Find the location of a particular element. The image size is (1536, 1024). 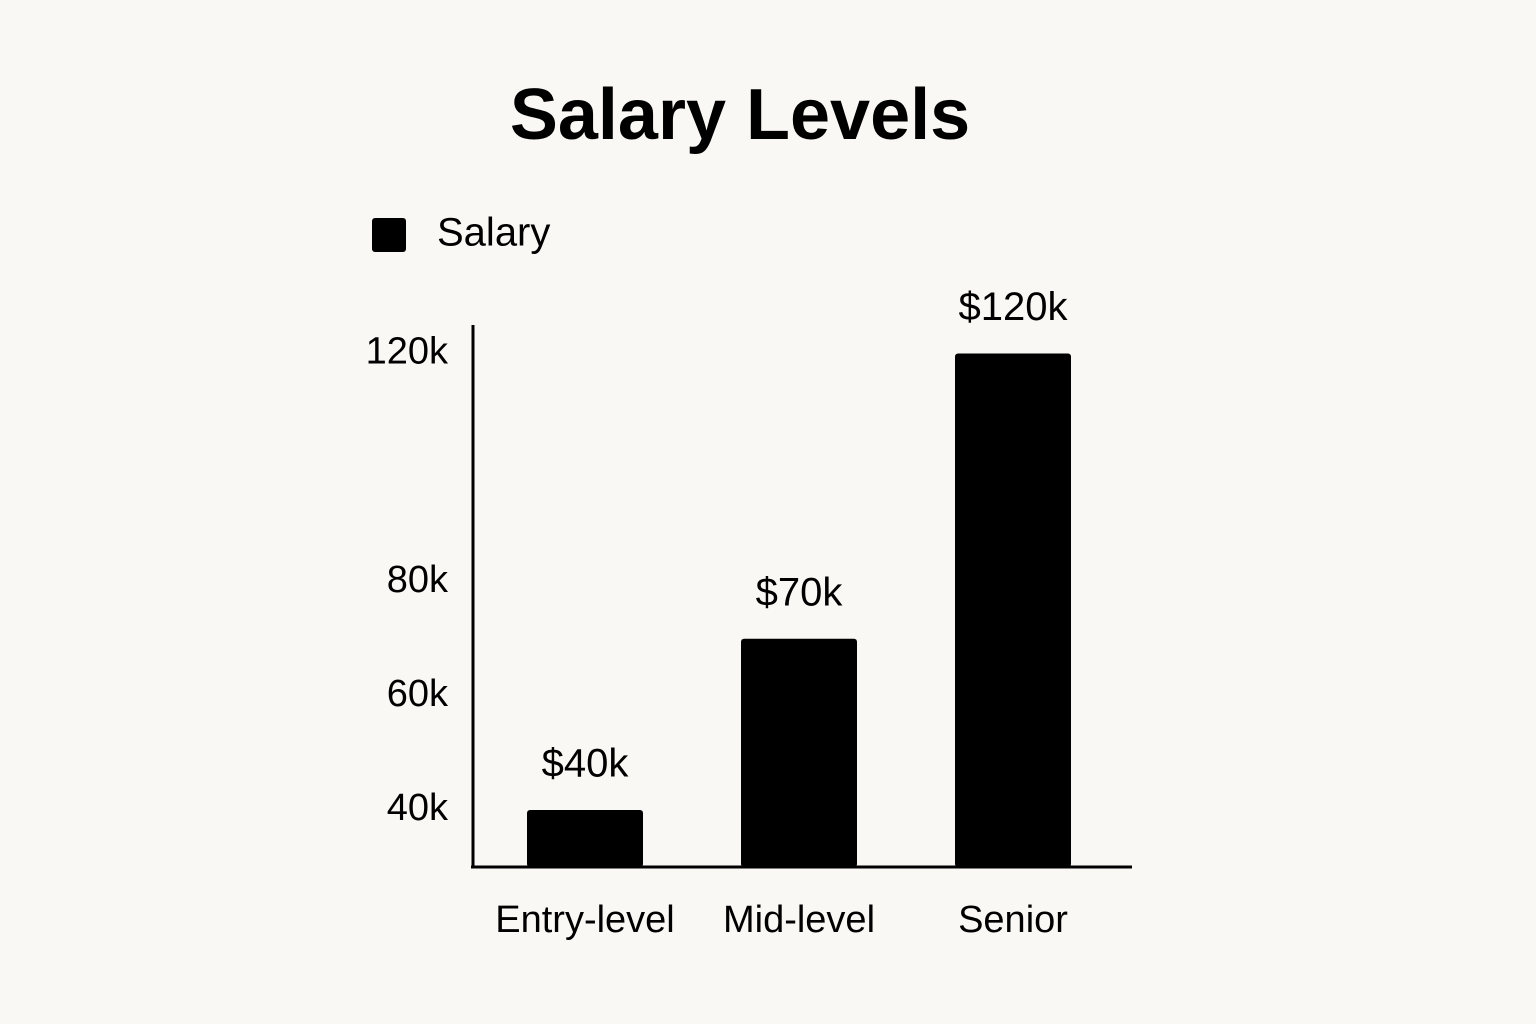

value-label: $120k is located at coordinates (1014, 307).